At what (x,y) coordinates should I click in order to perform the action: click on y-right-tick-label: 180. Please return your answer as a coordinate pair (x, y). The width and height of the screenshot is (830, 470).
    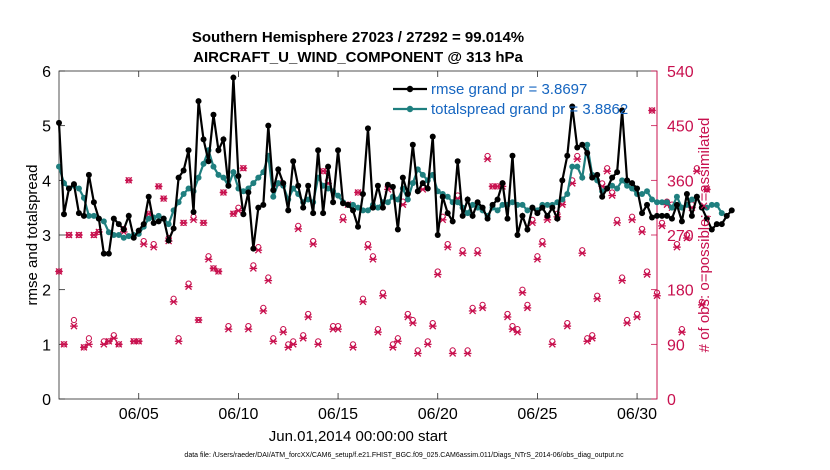
    Looking at the image, I should click on (680, 291).